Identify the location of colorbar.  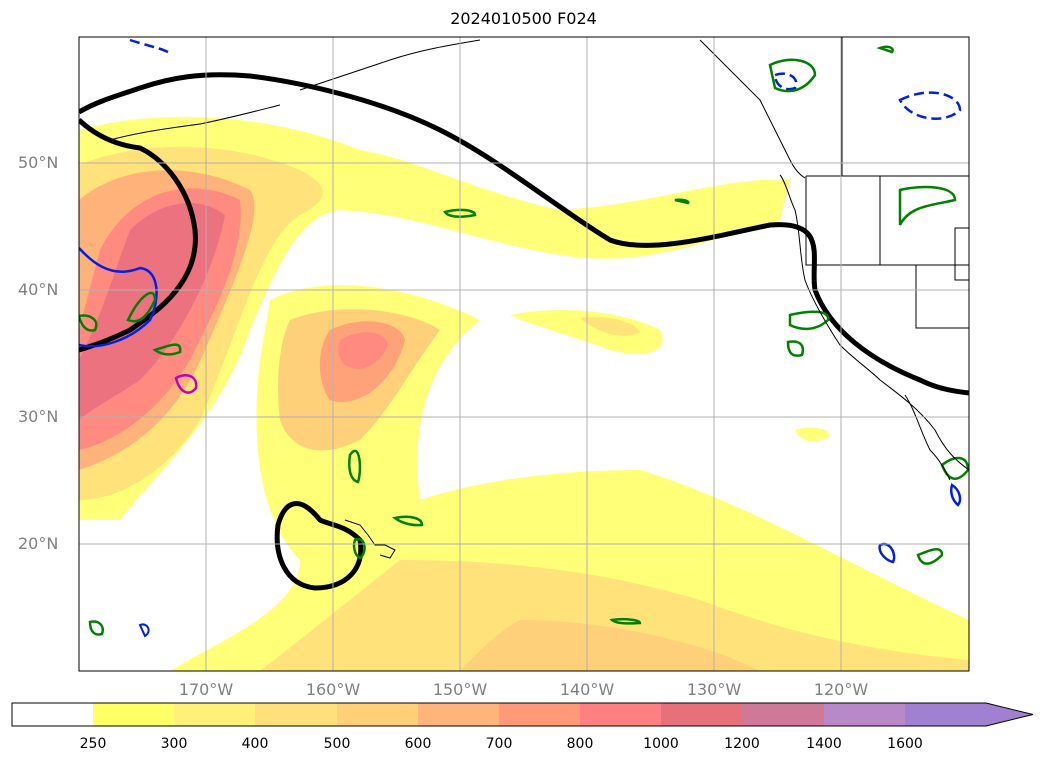
(522, 714).